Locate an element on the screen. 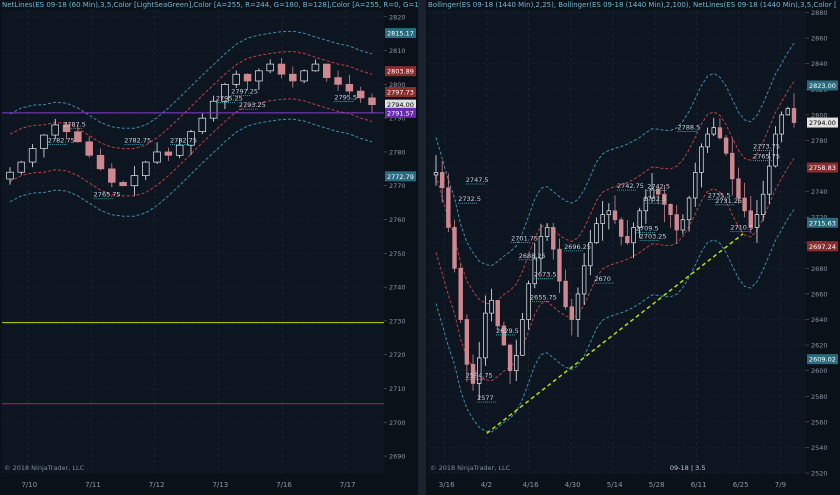  price-annotation: 2688.25 is located at coordinates (532, 256).